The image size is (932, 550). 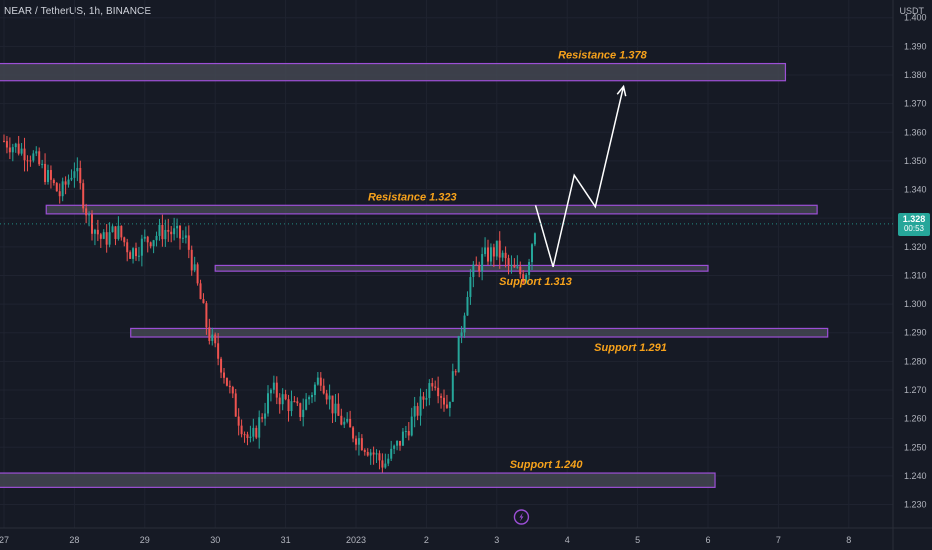 What do you see at coordinates (915, 132) in the screenshot?
I see `price-tick-label: 1.360` at bounding box center [915, 132].